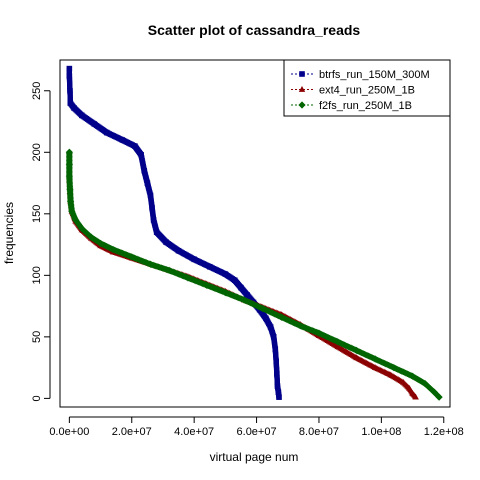  I want to click on legend-item: btrfs_run_150M_300M, so click(360, 75).